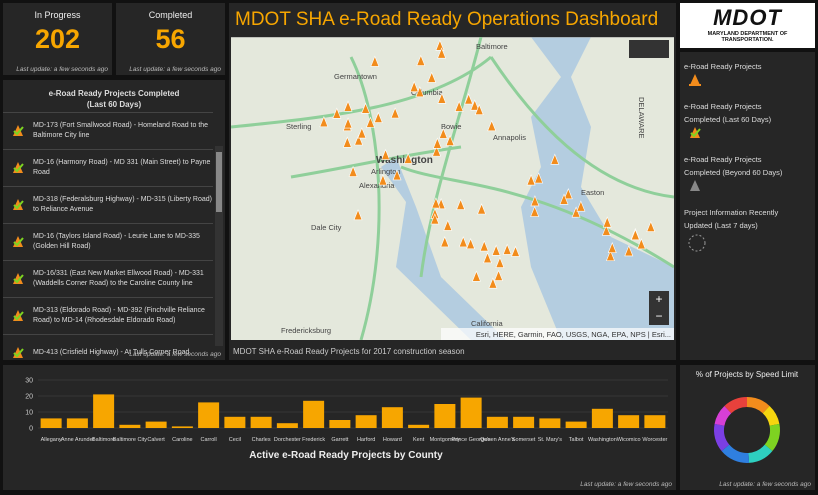 This screenshot has height=495, width=818. What do you see at coordinates (219, 182) in the screenshot?
I see `scroll-thumb` at bounding box center [219, 182].